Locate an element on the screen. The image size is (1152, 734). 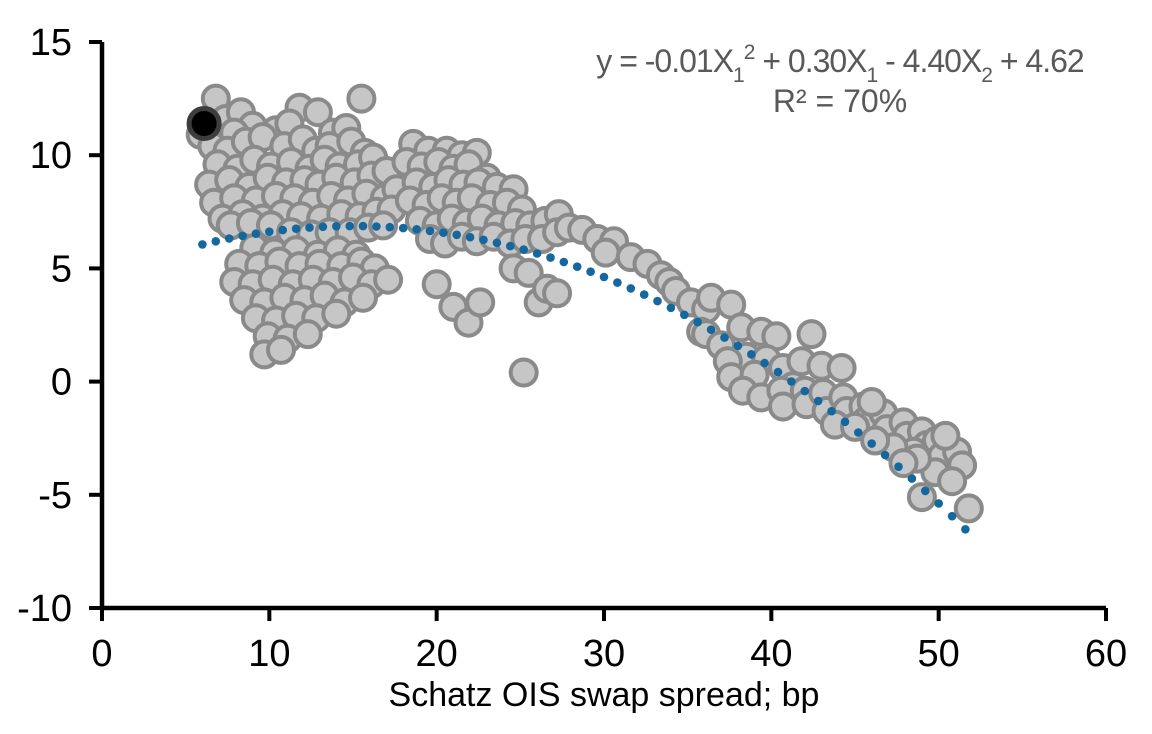
x-tick-label: 20 is located at coordinates (437, 654).